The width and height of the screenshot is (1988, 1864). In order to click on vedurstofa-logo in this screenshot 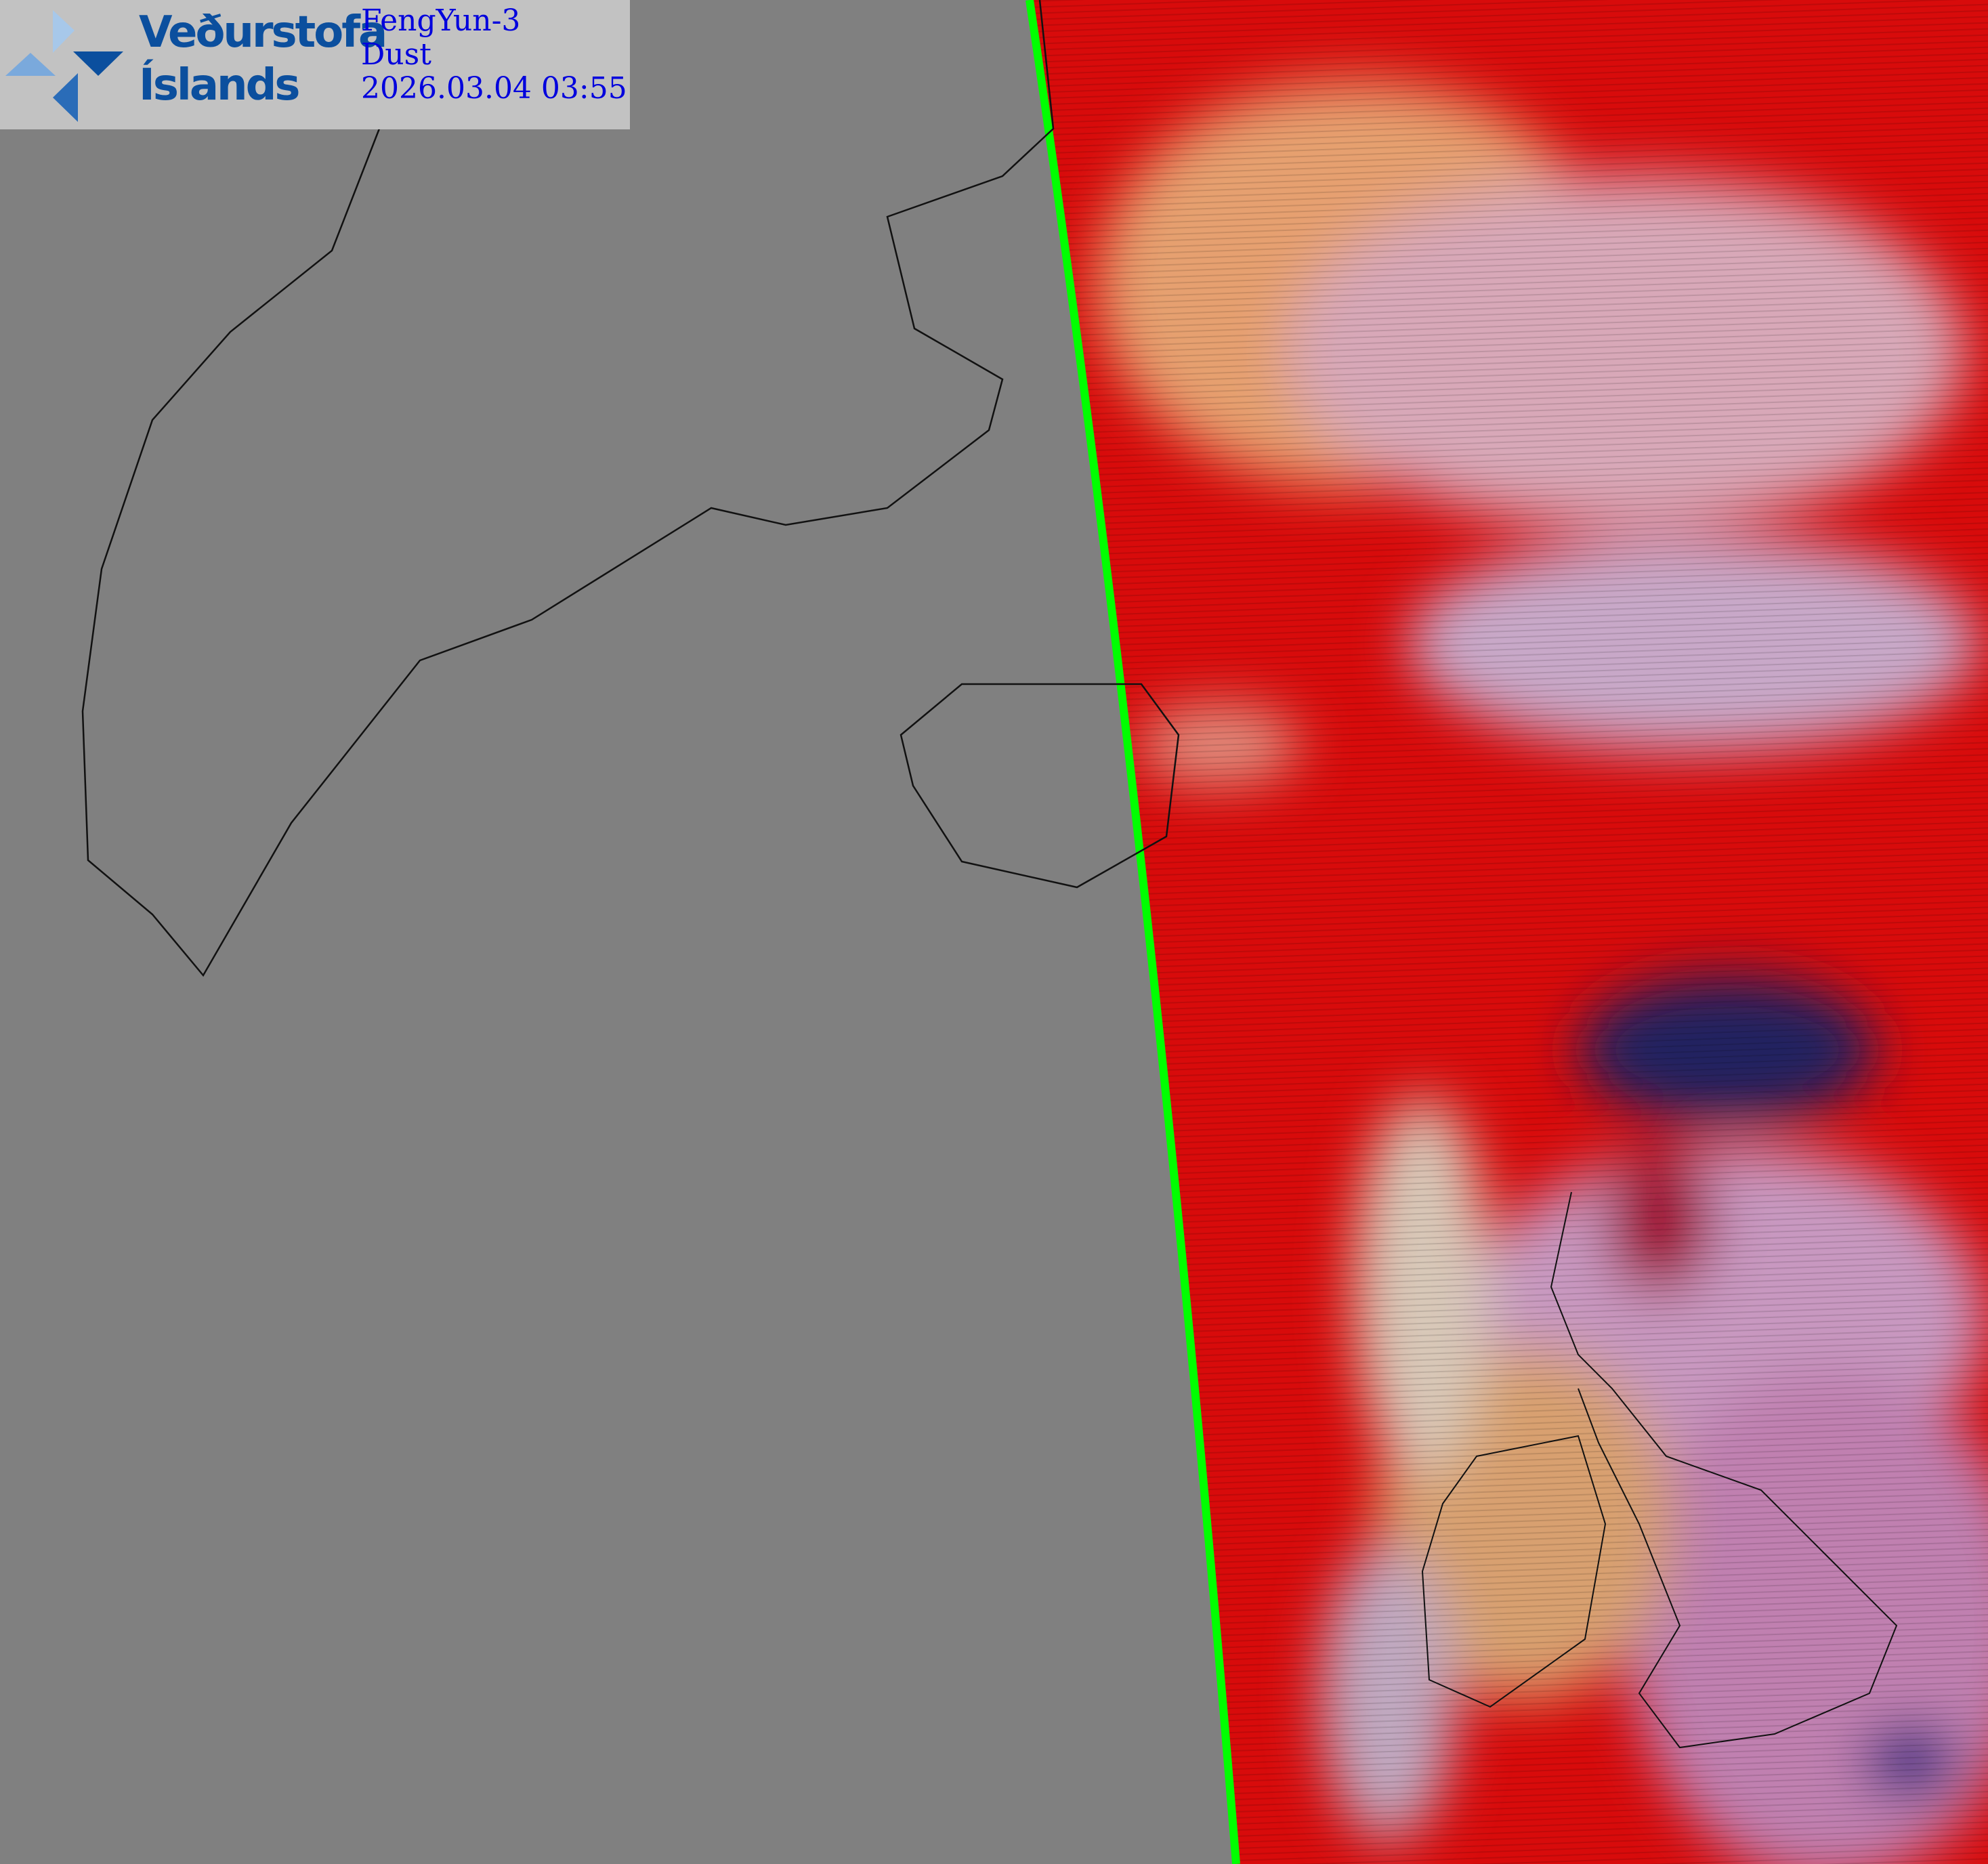, I will do `click(64, 66)`.